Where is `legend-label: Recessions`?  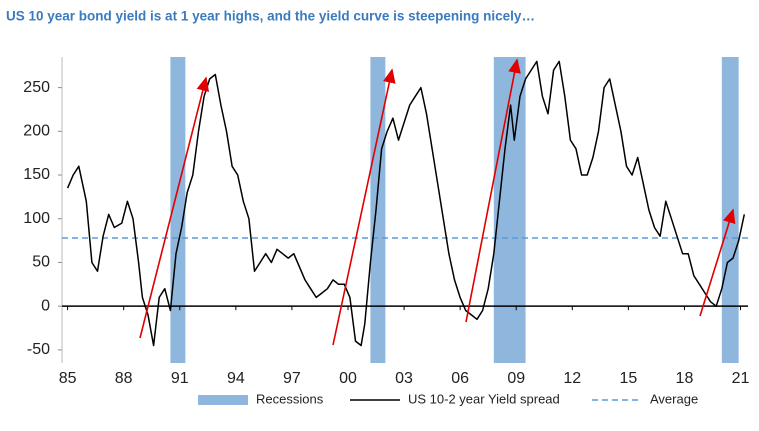
legend-label: Recessions is located at coordinates (290, 398).